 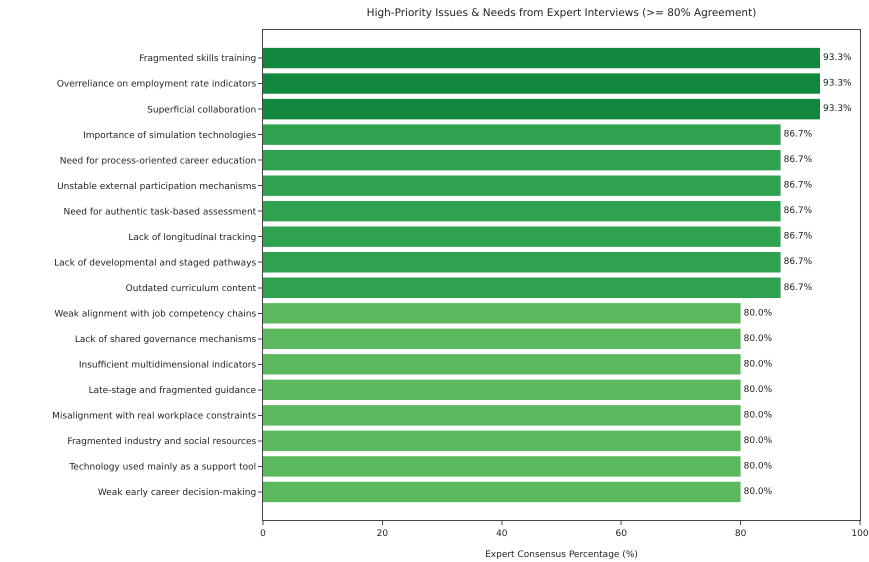 What do you see at coordinates (154, 417) in the screenshot?
I see `y-tick-label: Misalignment with real workplace constraints` at bounding box center [154, 417].